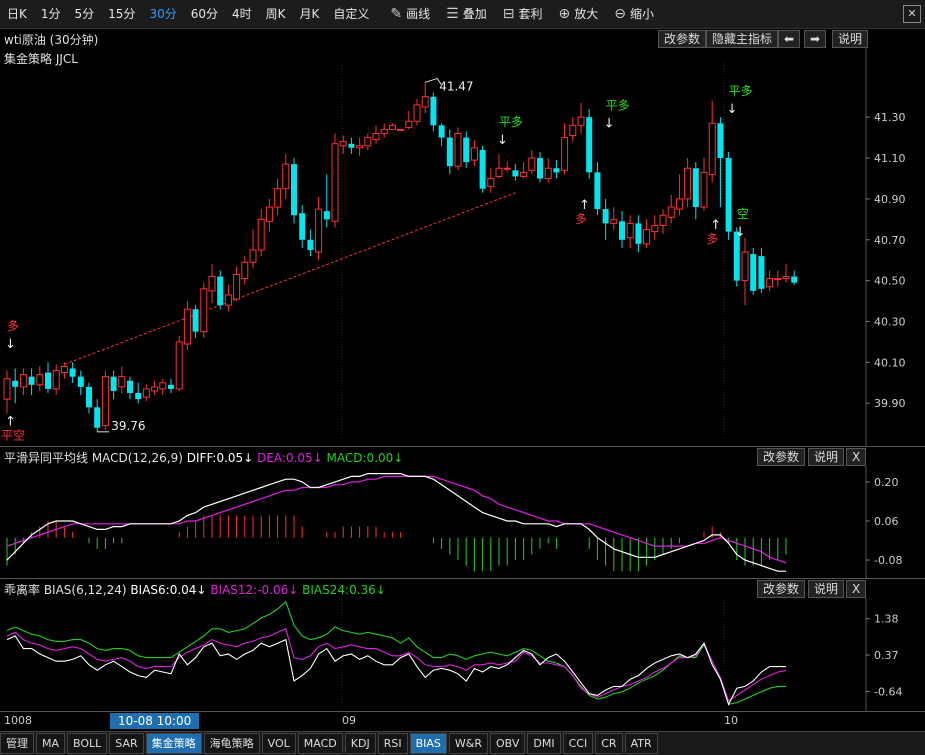 The height and width of the screenshot is (755, 925). Describe the element at coordinates (428, 743) in the screenshot. I see `indicator-tab: BIAS` at that location.